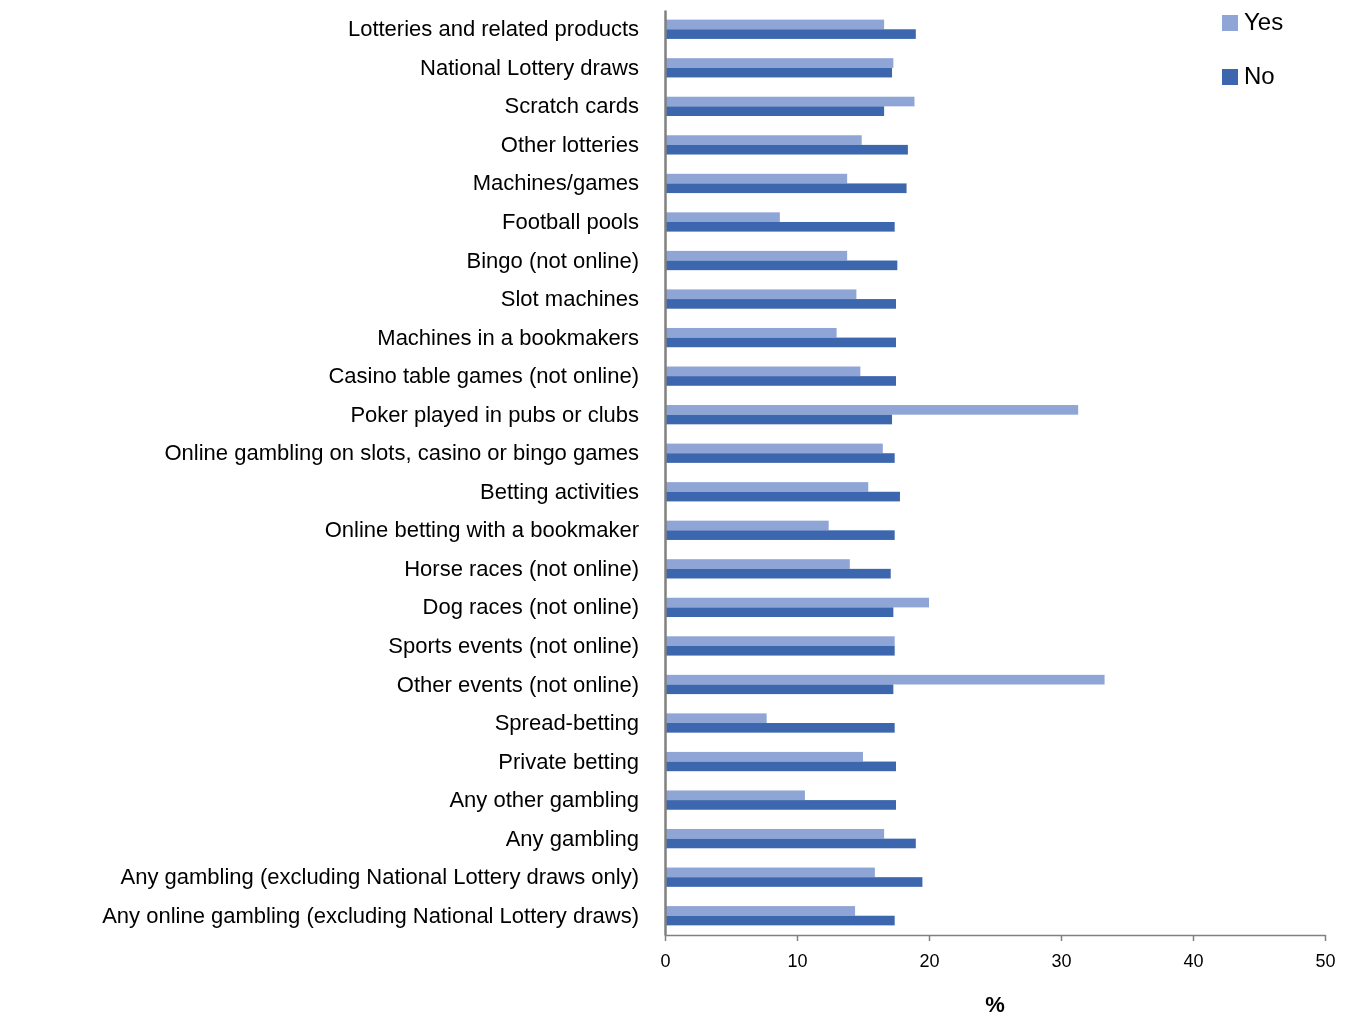 This screenshot has width=1352, height=1016. I want to click on x-tick-label: 20, so click(929, 961).